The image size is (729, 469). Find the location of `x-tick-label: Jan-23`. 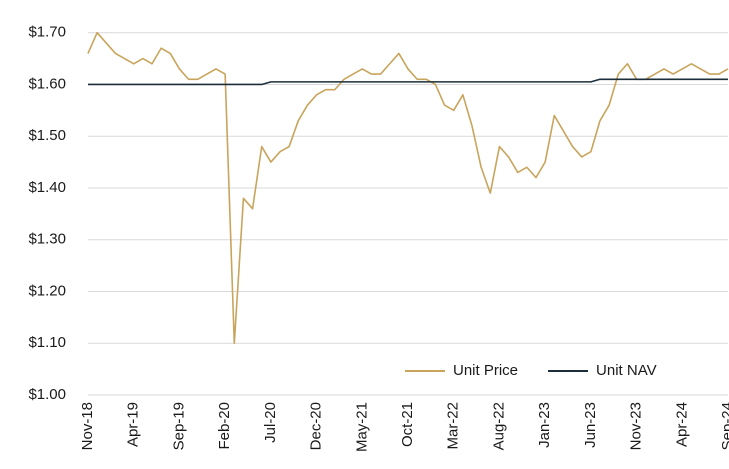

x-tick-label: Jan-23 is located at coordinates (544, 425).